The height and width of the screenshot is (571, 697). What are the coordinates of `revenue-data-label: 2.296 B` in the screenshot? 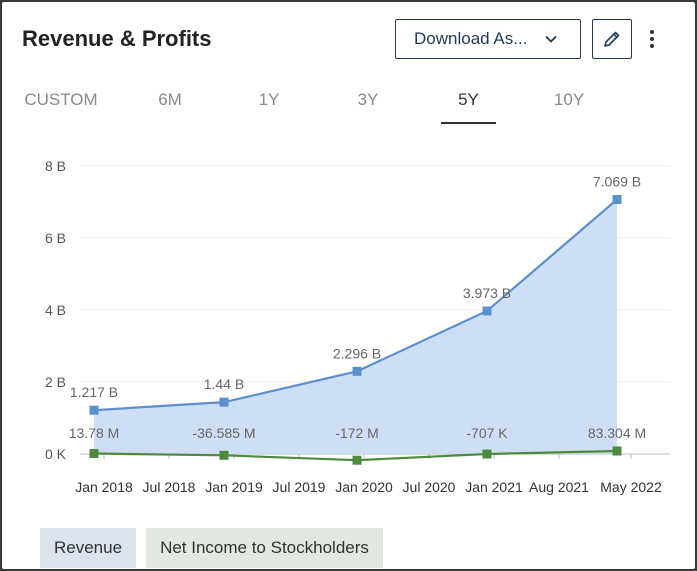 It's located at (357, 353).